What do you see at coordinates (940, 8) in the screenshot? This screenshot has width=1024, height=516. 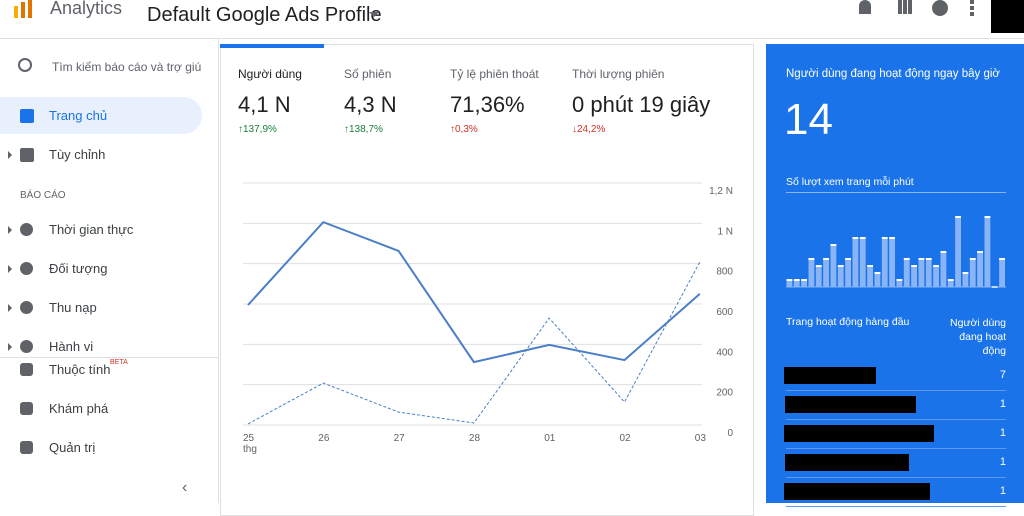 I see `help-icon` at bounding box center [940, 8].